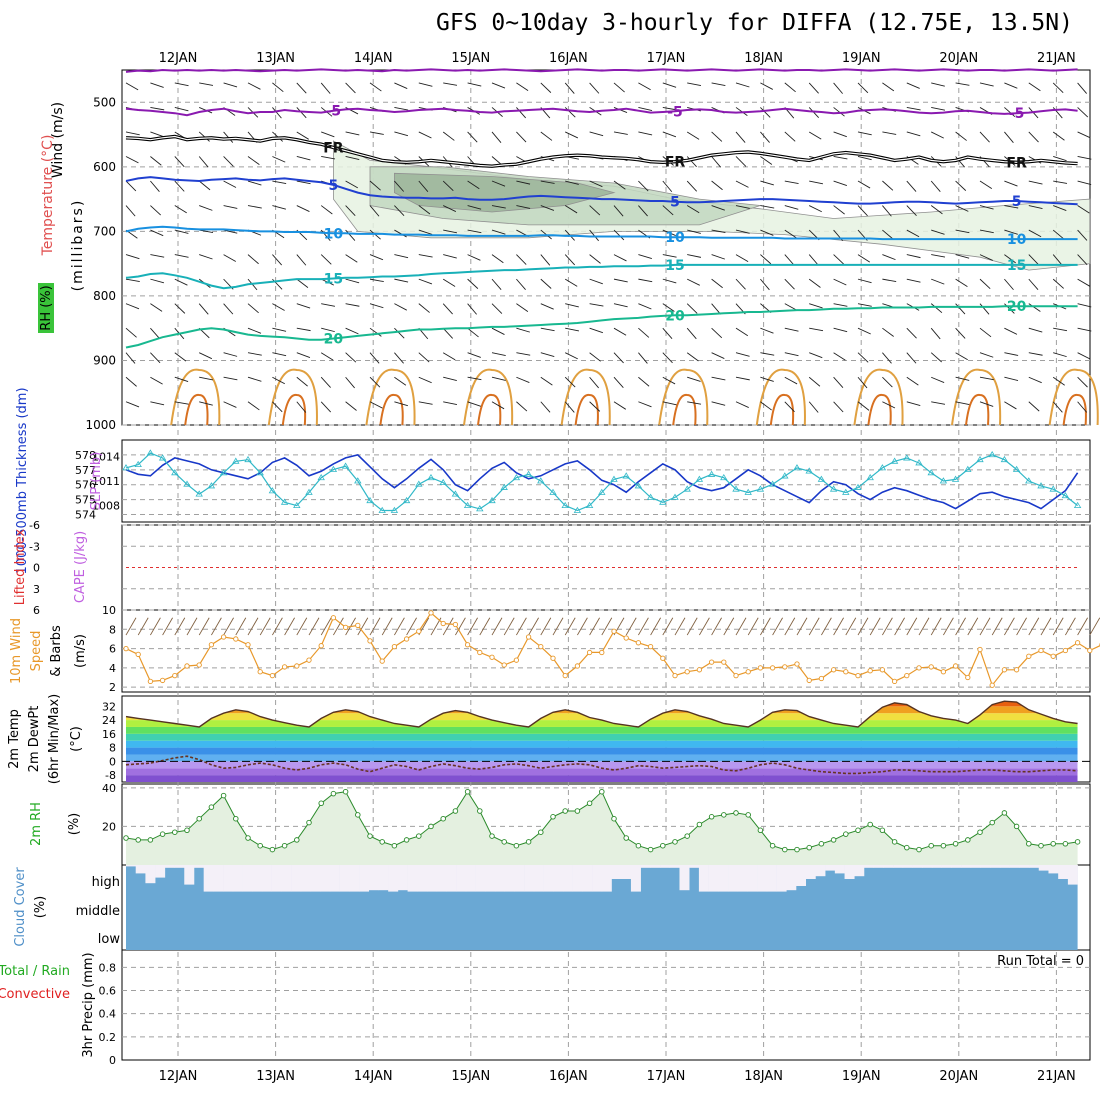 This screenshot has width=1100, height=1100. What do you see at coordinates (106, 506) in the screenshot?
I see `slp-tick-label: 1008` at bounding box center [106, 506].